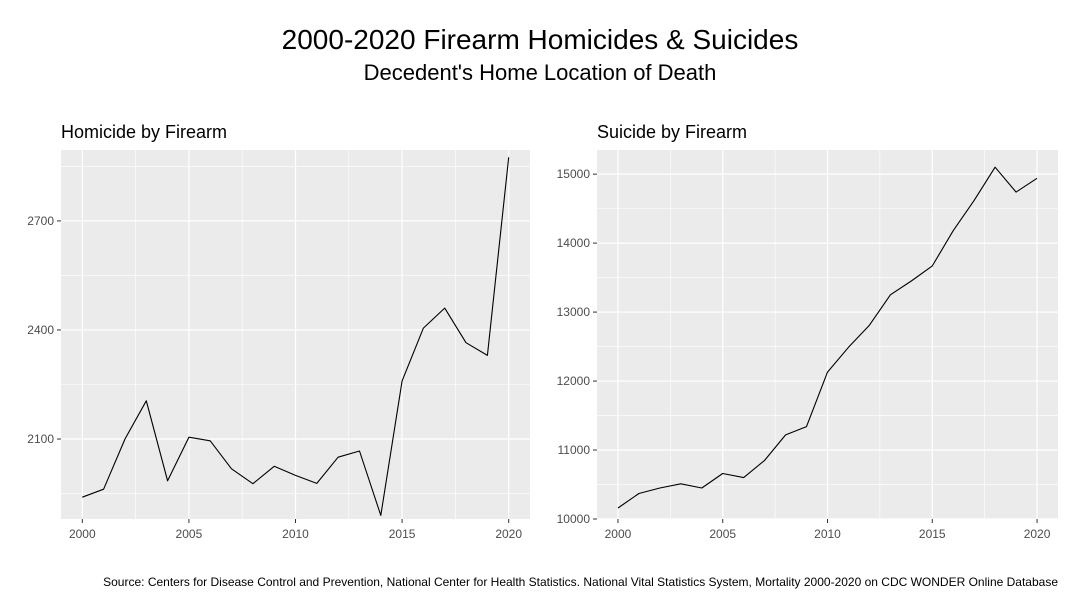 The height and width of the screenshot is (600, 1080). Describe the element at coordinates (540, 39) in the screenshot. I see `figure-title: 2000-2020 Firearm Homicides & Suicides` at that location.